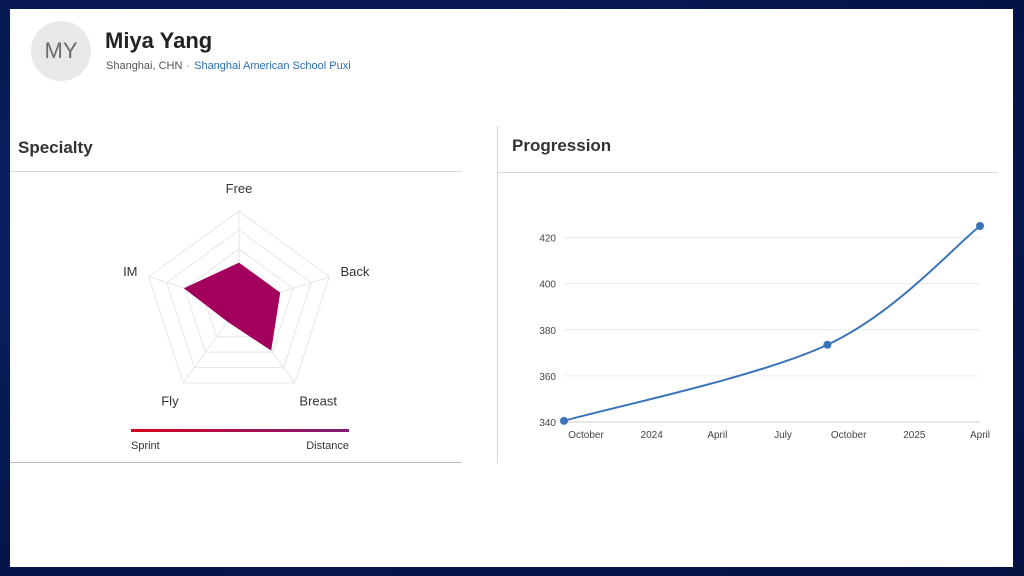 This screenshot has height=576, width=1024. I want to click on x-tick-label: 2024, so click(652, 435).